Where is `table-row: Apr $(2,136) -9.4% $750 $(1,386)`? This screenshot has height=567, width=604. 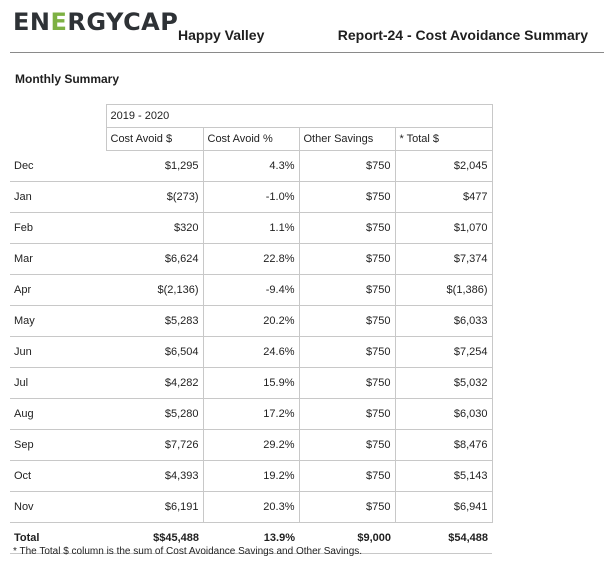
table-row: Apr $(2,136) -9.4% $750 $(1,386) is located at coordinates (251, 290).